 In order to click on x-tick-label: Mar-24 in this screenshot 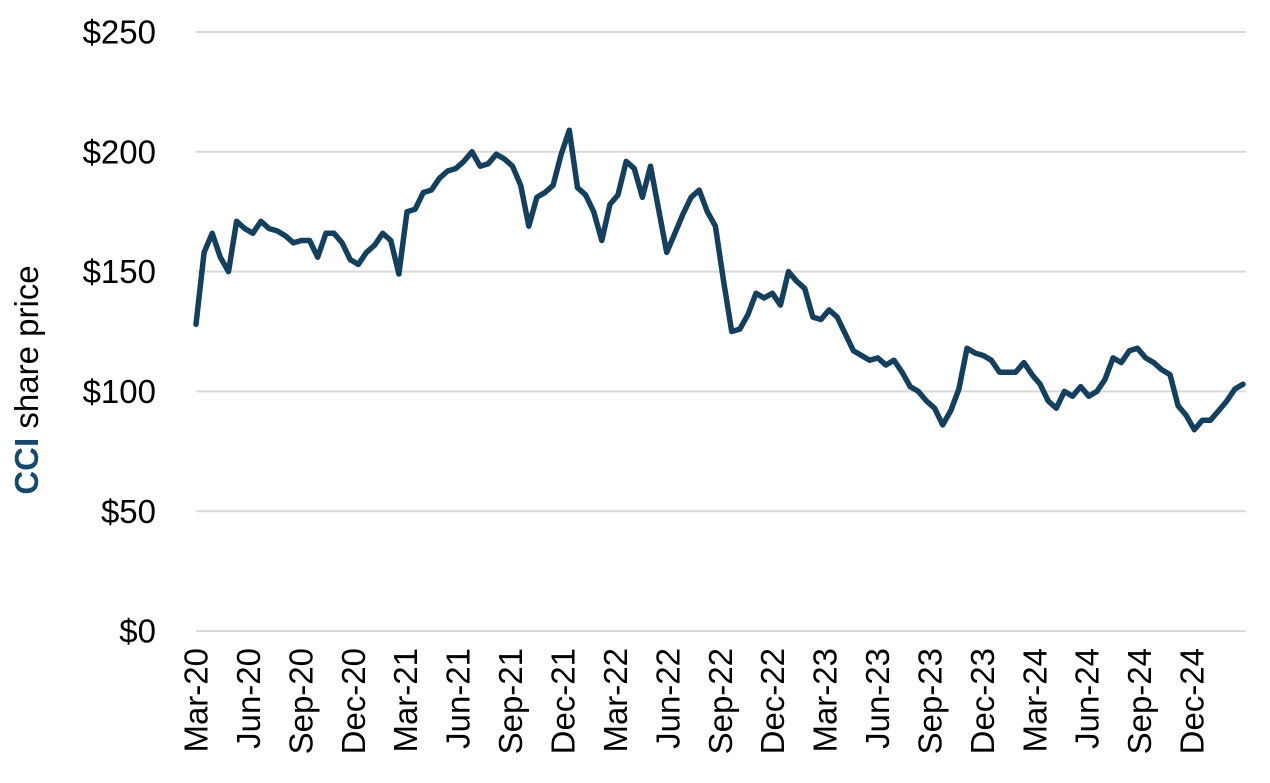, I will do `click(1034, 700)`.